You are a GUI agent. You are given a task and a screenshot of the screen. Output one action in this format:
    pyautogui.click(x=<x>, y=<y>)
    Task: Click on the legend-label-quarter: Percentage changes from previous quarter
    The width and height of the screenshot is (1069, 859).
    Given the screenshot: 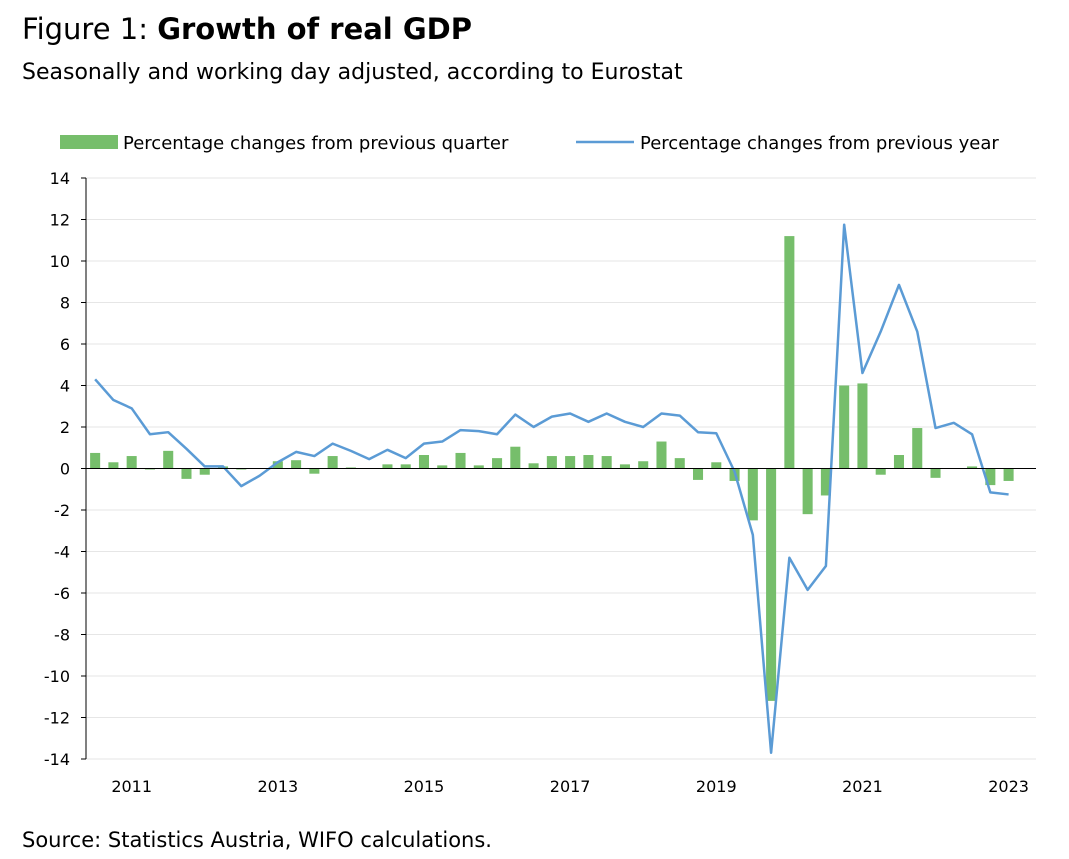 What is the action you would take?
    pyautogui.click(x=316, y=143)
    